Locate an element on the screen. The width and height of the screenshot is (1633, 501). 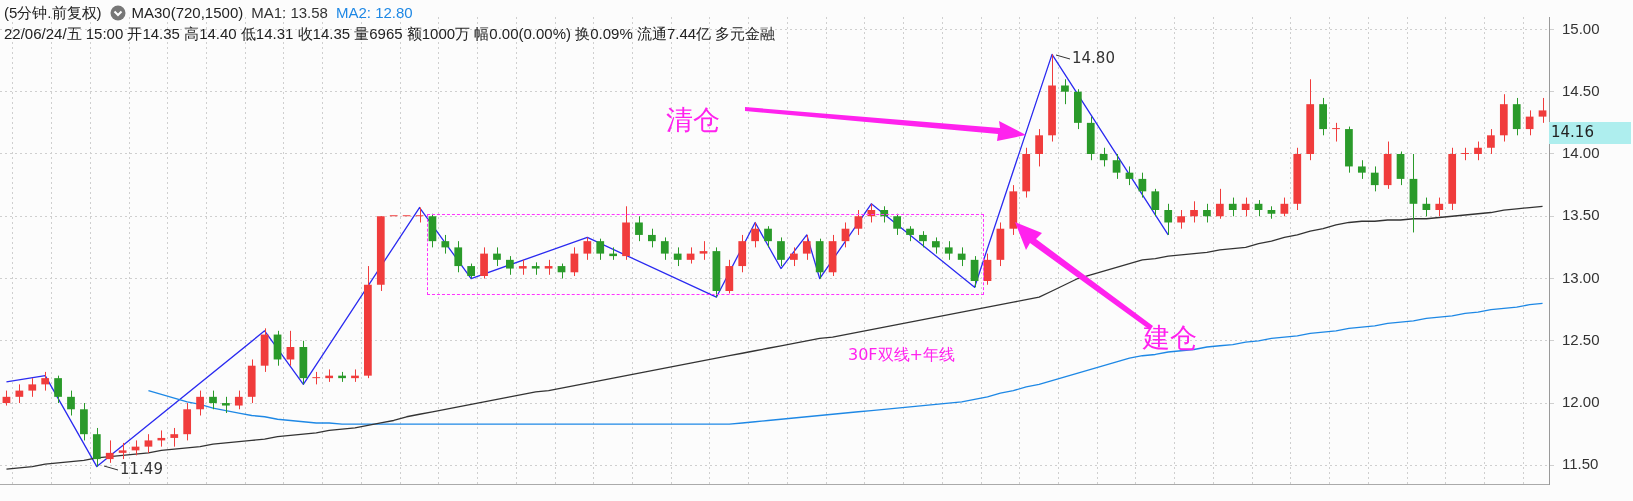
chart-title: (5分钟.前复权) is located at coordinates (53, 12).